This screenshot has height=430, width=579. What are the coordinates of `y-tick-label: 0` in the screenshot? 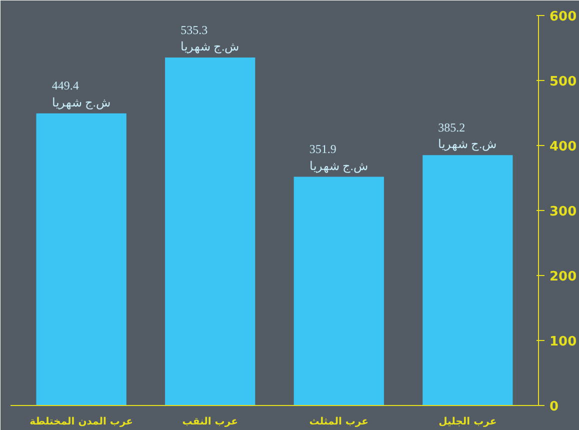 It's located at (554, 407).